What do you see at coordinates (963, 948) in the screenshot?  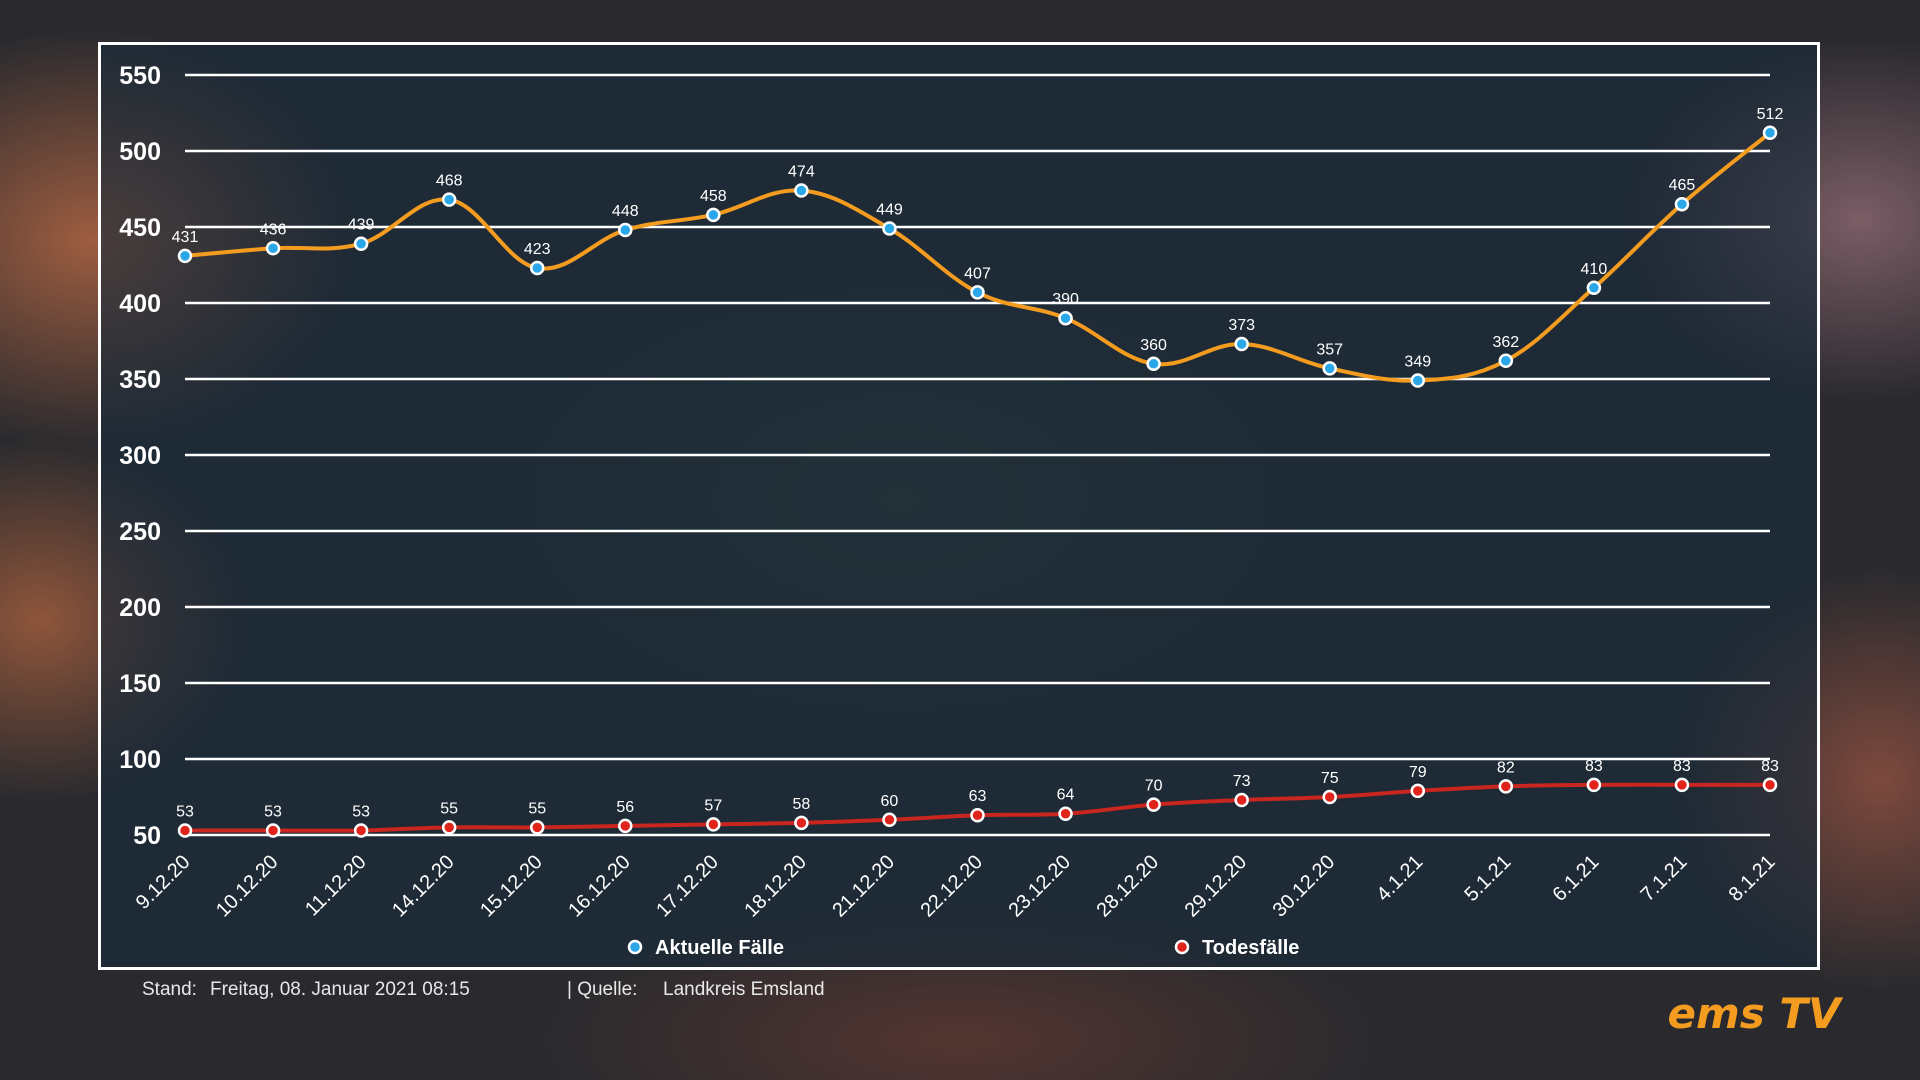 I see `legend: Aktuelle Fälle Todesfälle` at bounding box center [963, 948].